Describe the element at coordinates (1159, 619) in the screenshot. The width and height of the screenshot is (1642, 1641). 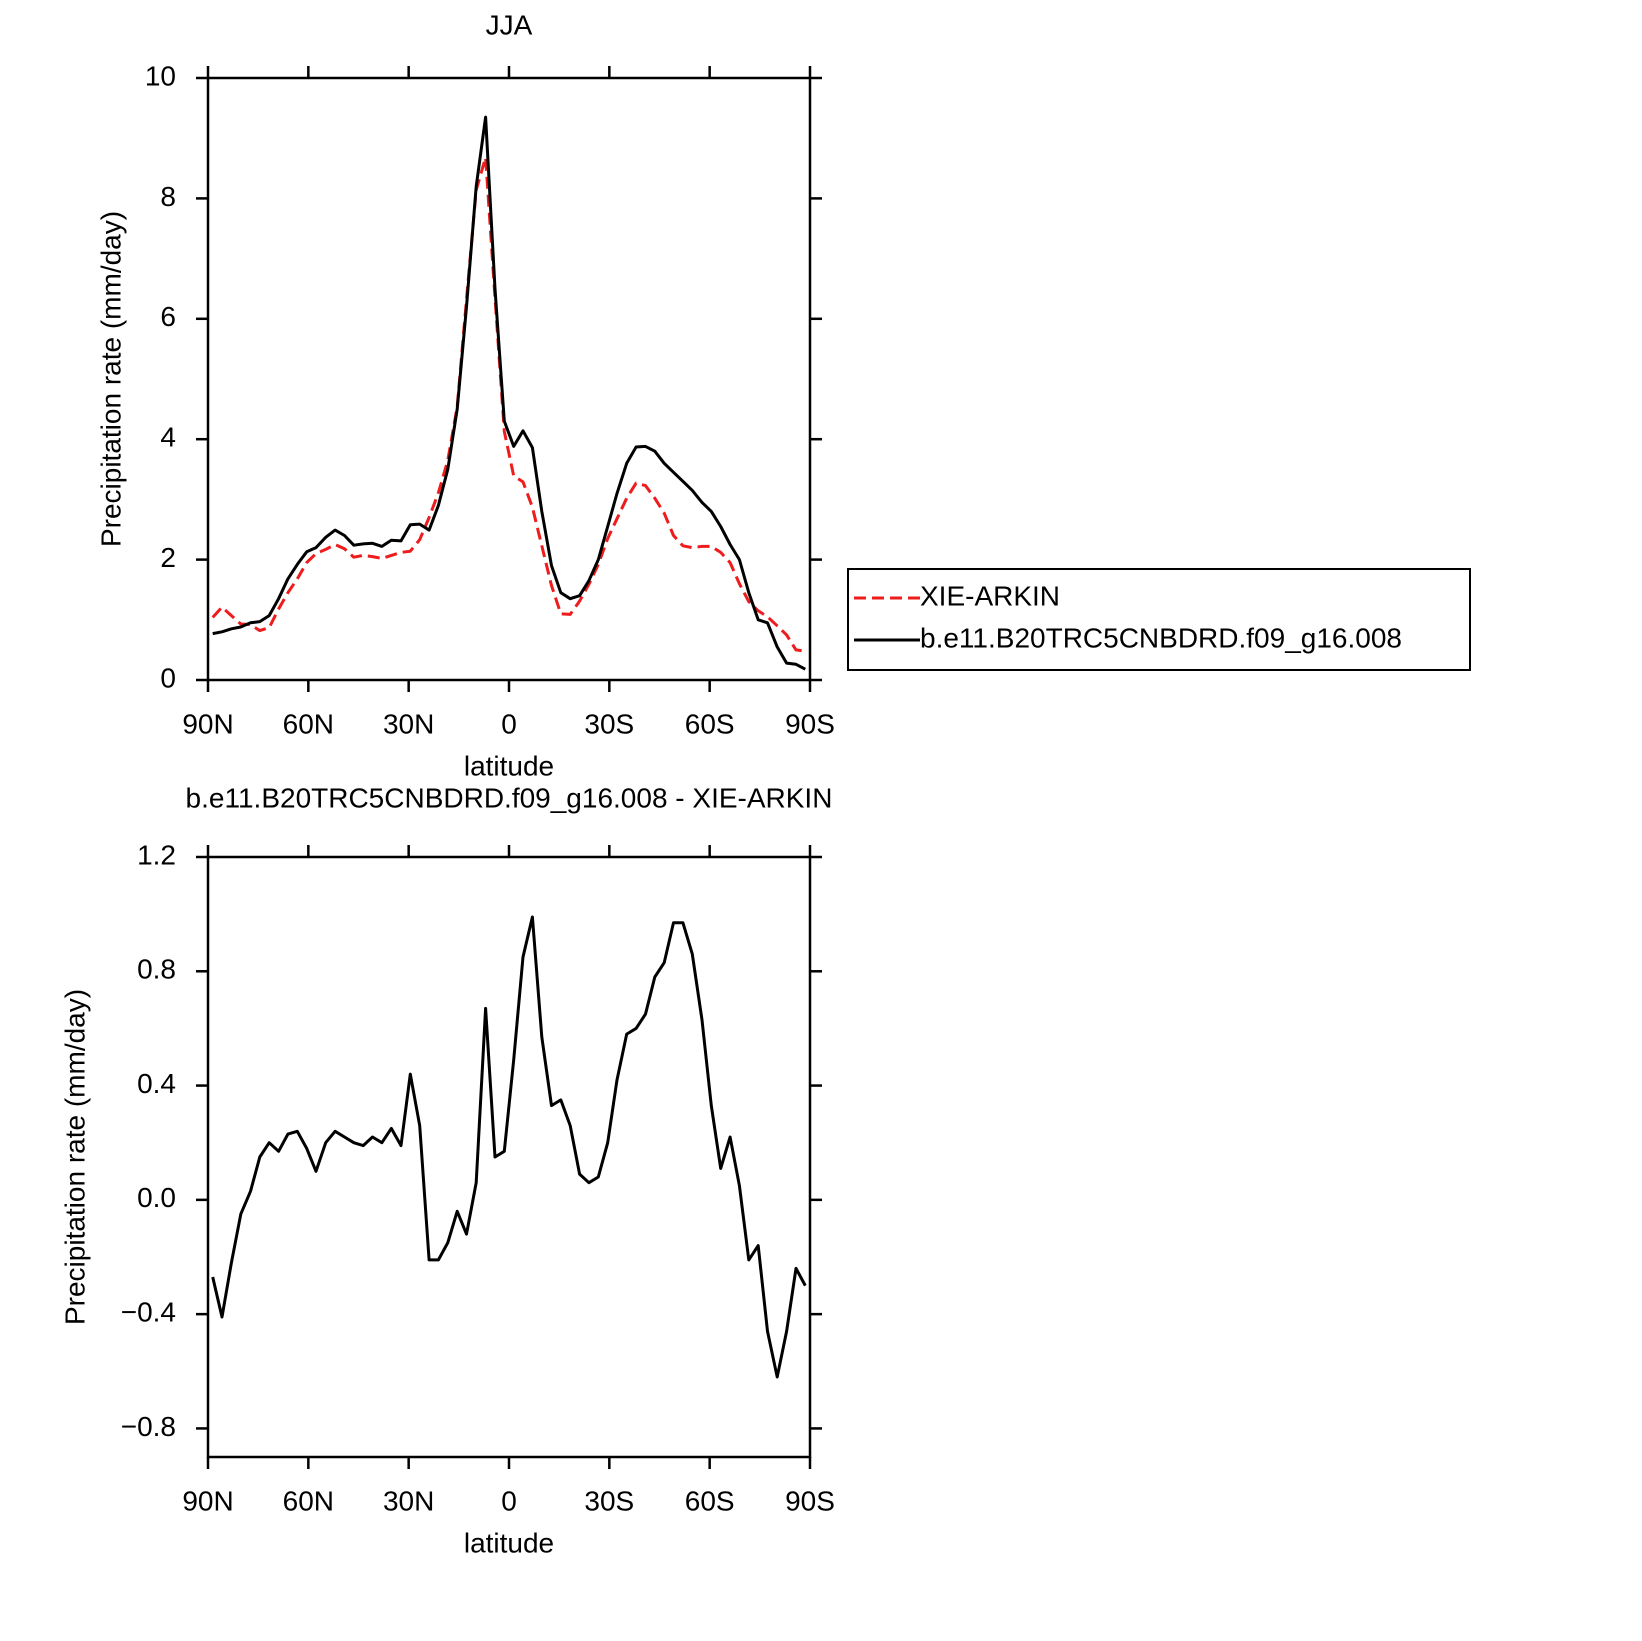
I see `legend-box` at that location.